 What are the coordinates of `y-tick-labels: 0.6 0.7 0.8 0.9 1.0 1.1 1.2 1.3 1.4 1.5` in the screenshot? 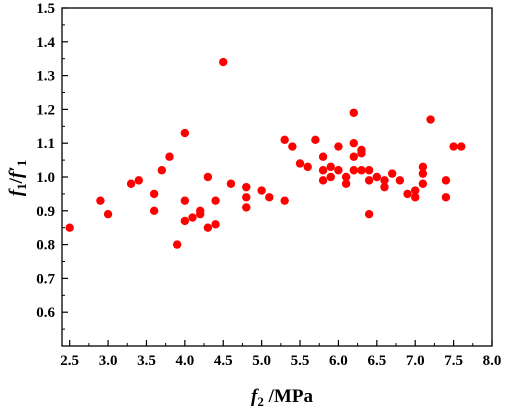 It's located at (45, 161).